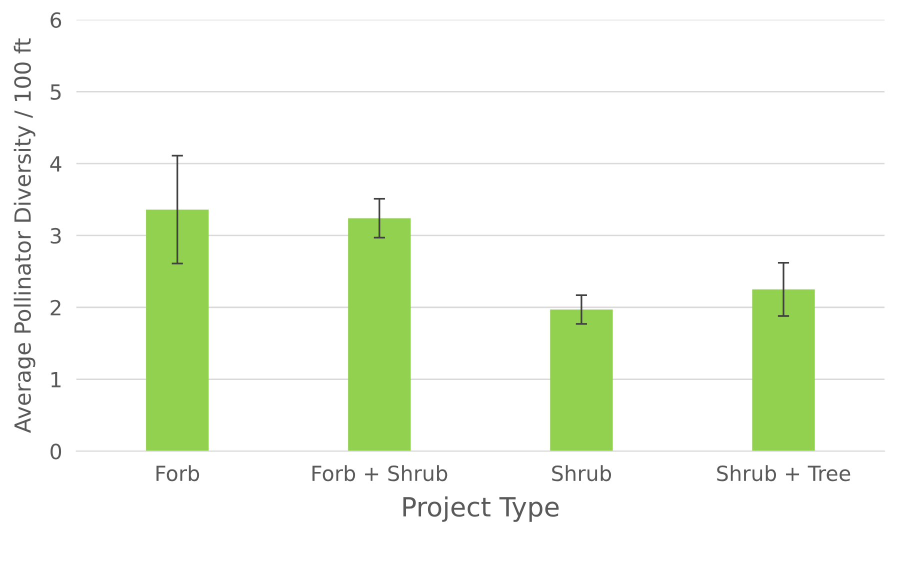 The image size is (898, 564). Describe the element at coordinates (56, 452) in the screenshot. I see `y-tick-label: 0` at that location.